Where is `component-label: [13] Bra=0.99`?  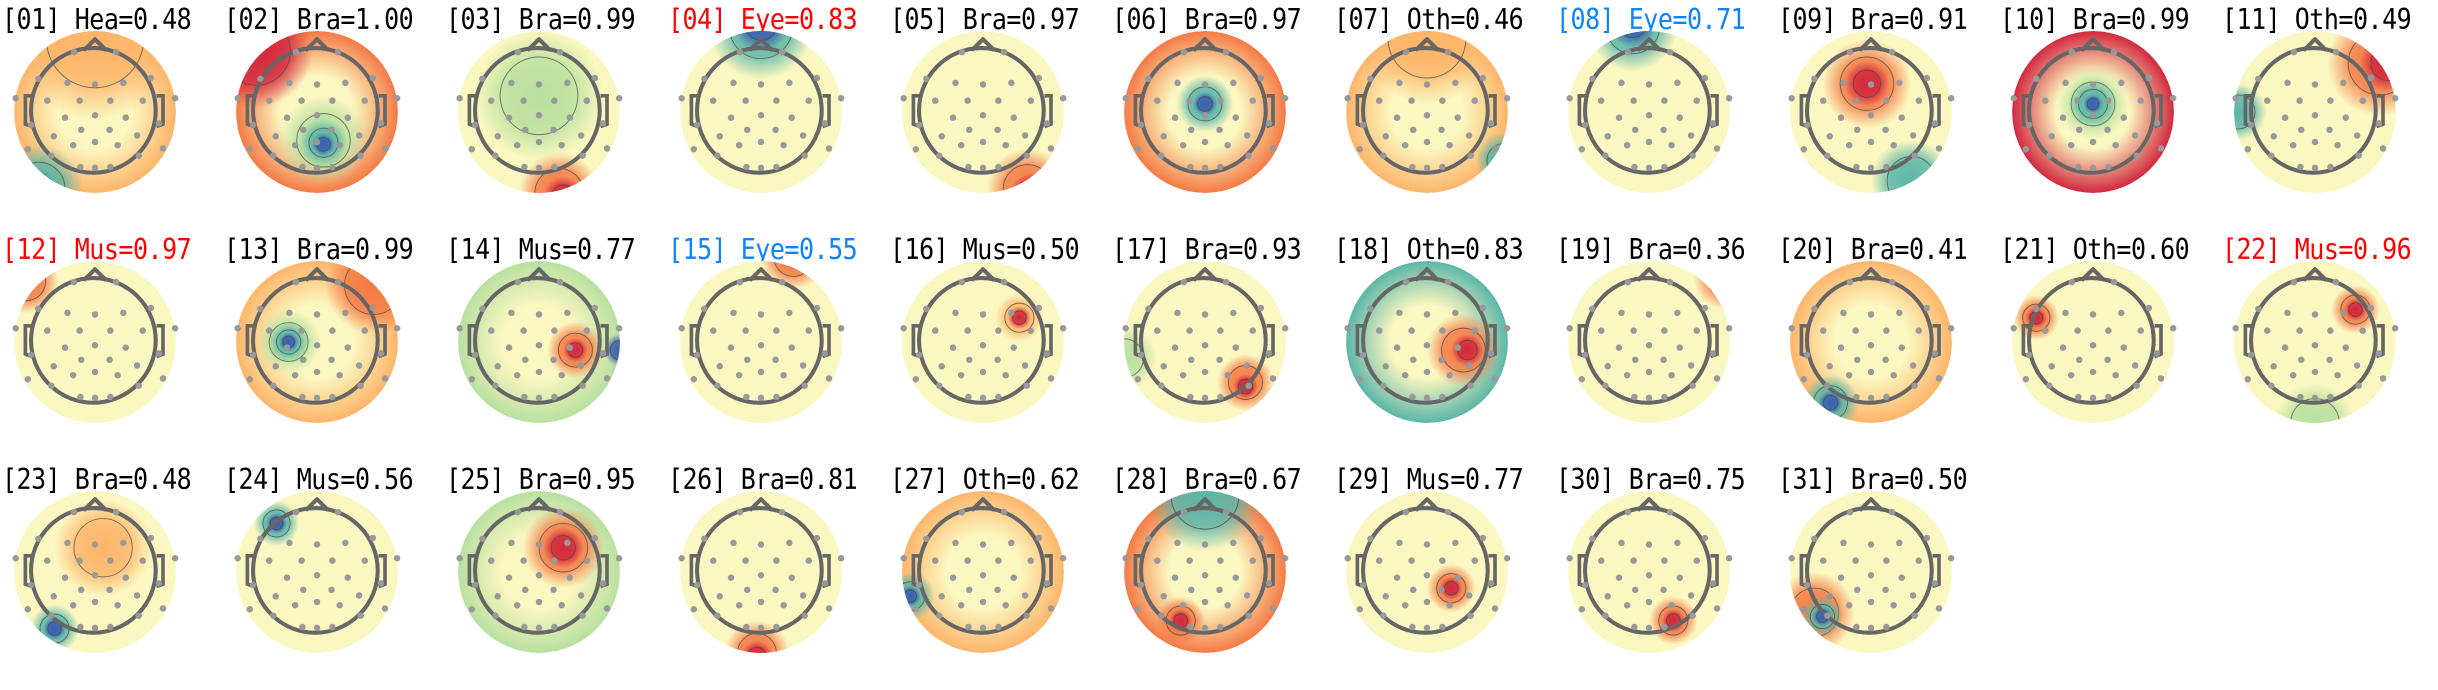
component-label: [13] Bra=0.99 is located at coordinates (319, 249).